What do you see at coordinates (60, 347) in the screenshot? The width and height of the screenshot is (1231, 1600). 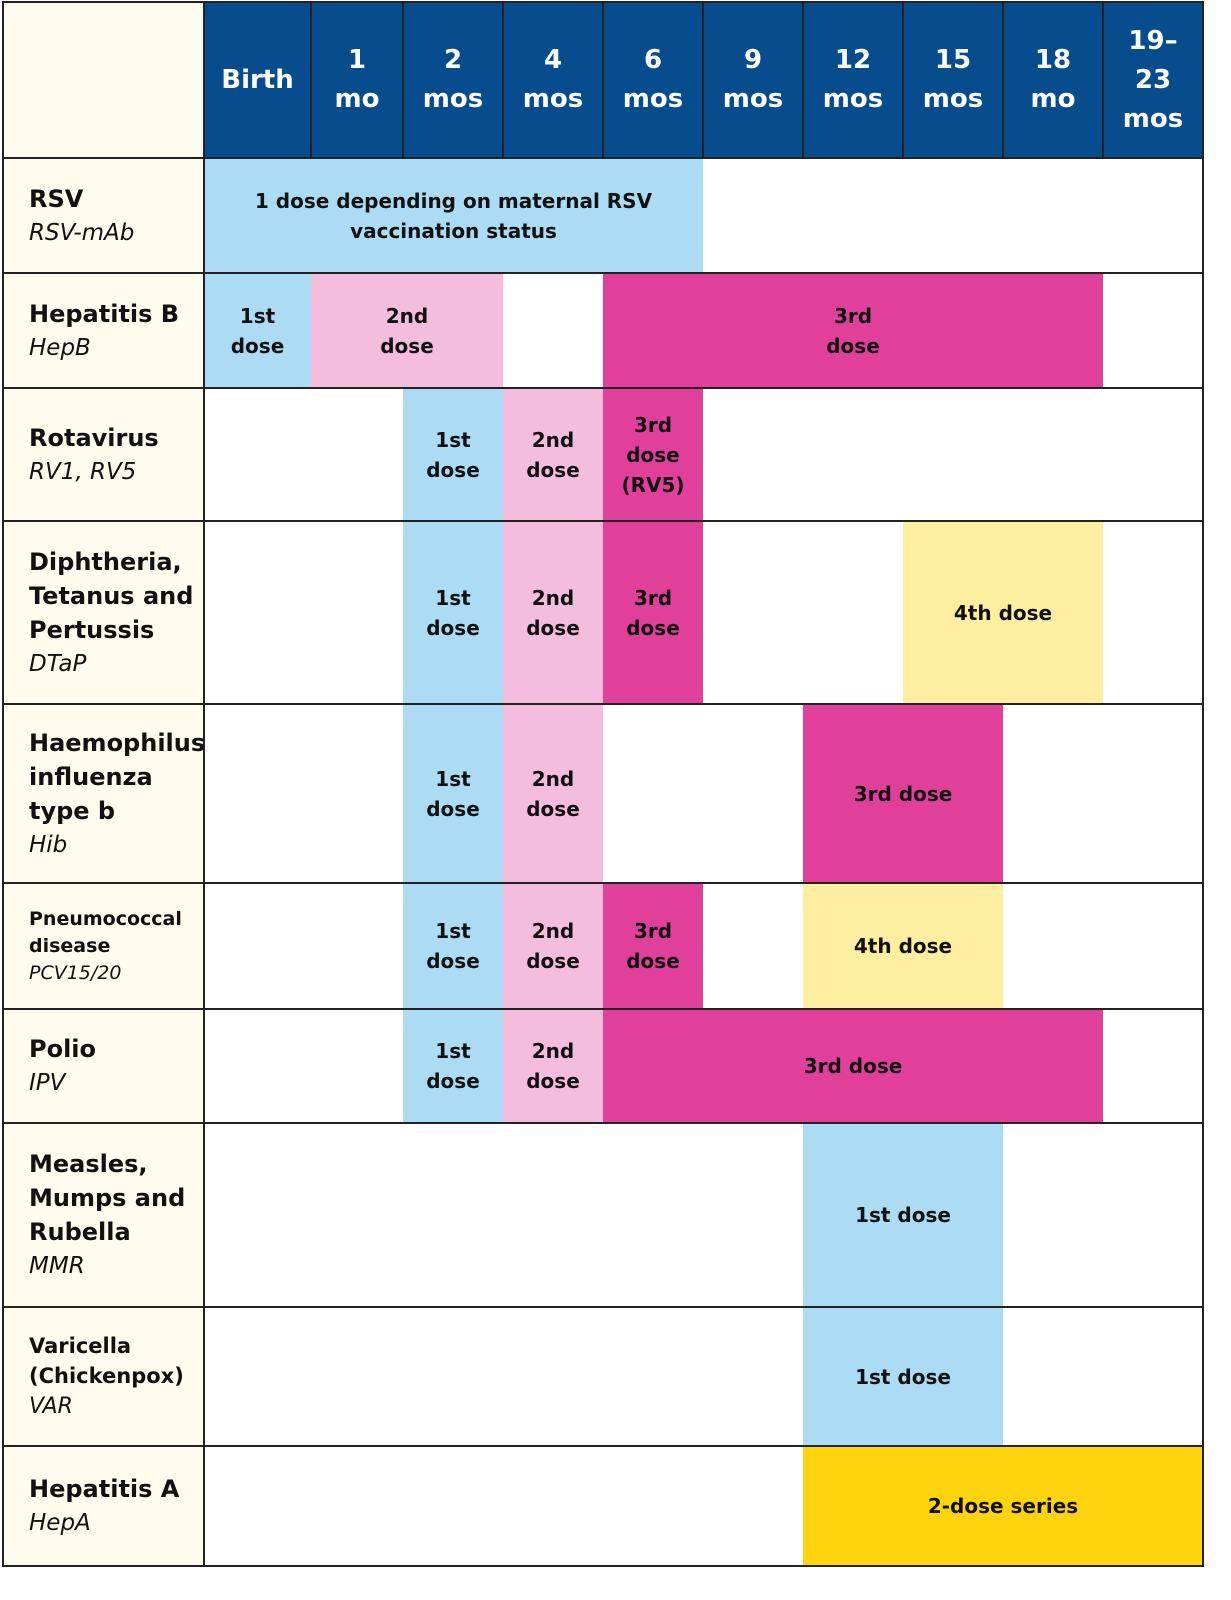 I see `vaccine-abbreviation: HepB` at bounding box center [60, 347].